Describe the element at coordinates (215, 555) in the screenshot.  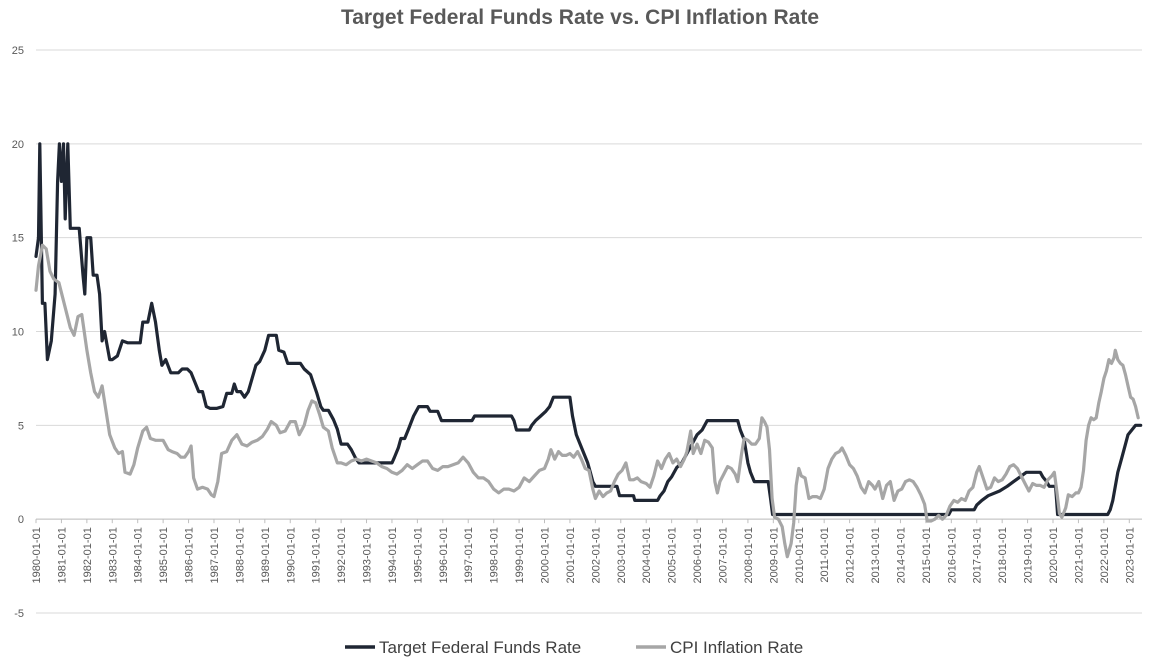
I see `x-tick-label: 1987-01-01` at that location.